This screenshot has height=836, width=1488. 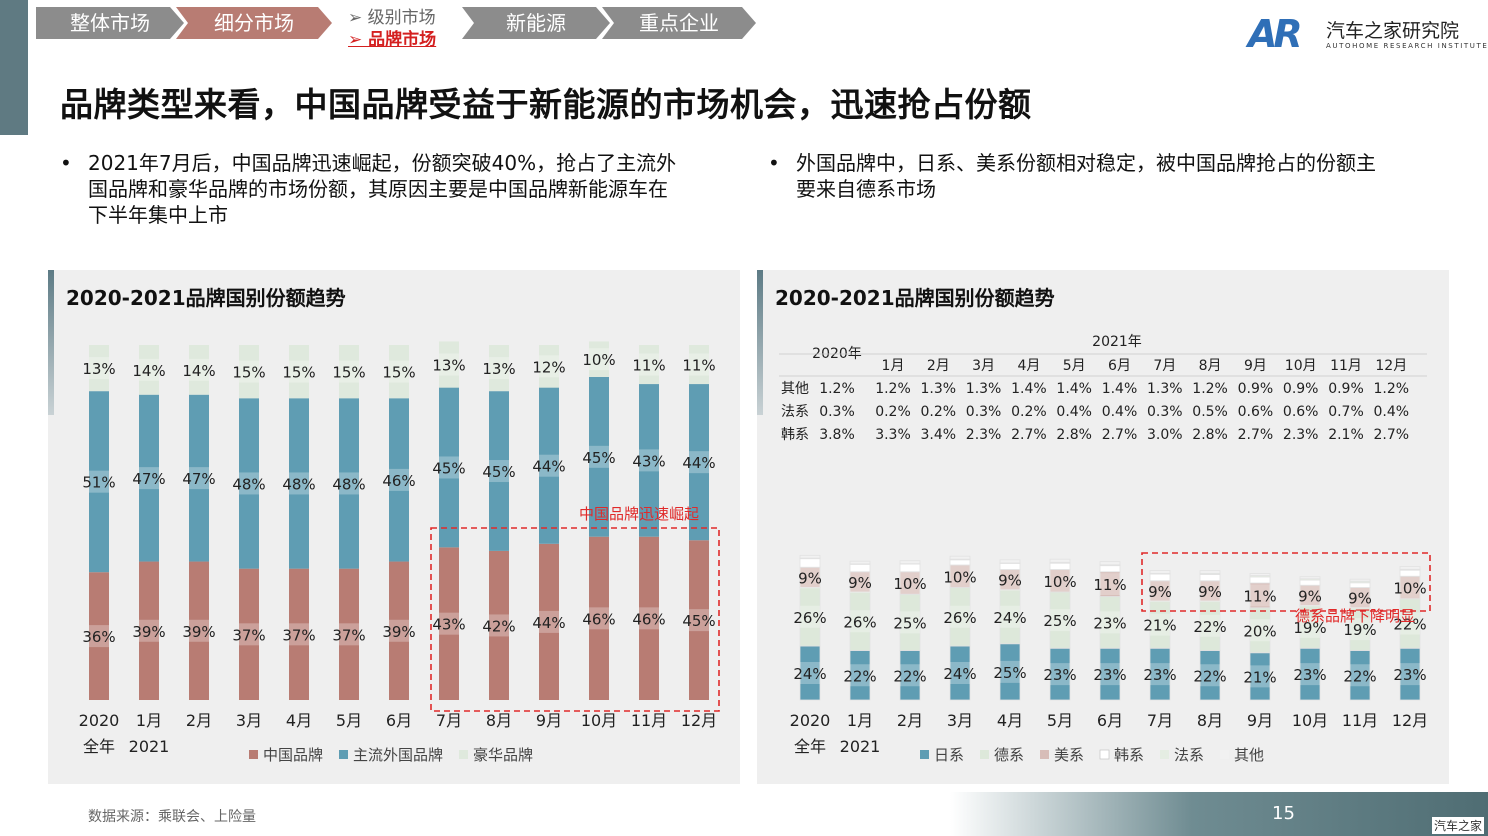 What do you see at coordinates (99, 720) in the screenshot?
I see `x-tick-label: 2020` at bounding box center [99, 720].